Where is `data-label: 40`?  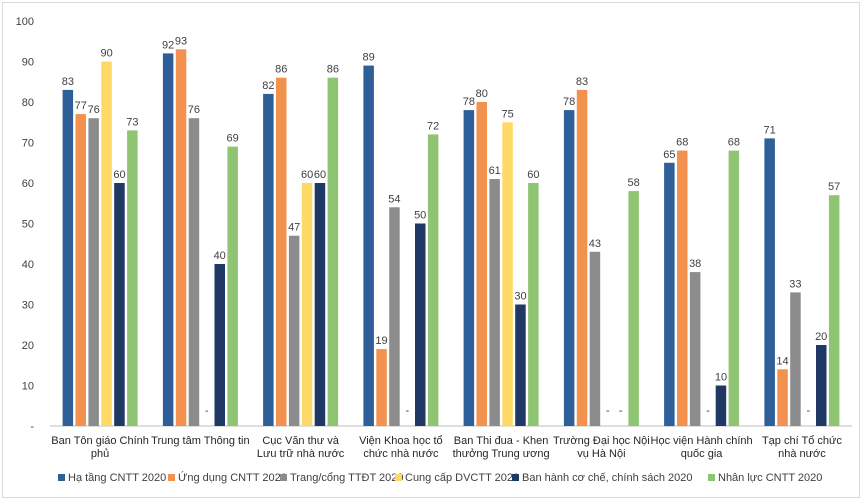
data-label: 40 is located at coordinates (220, 256).